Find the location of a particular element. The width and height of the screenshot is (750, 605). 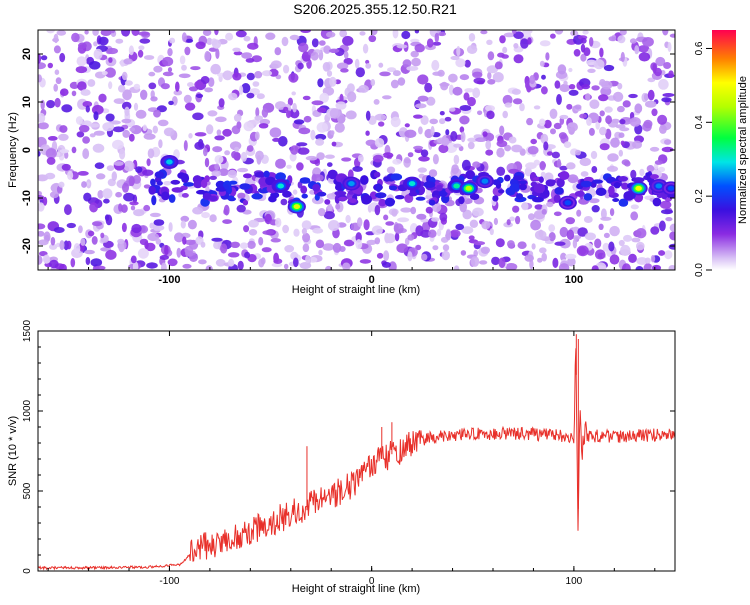

colorbar-tick-label: 0.0 is located at coordinates (699, 270).